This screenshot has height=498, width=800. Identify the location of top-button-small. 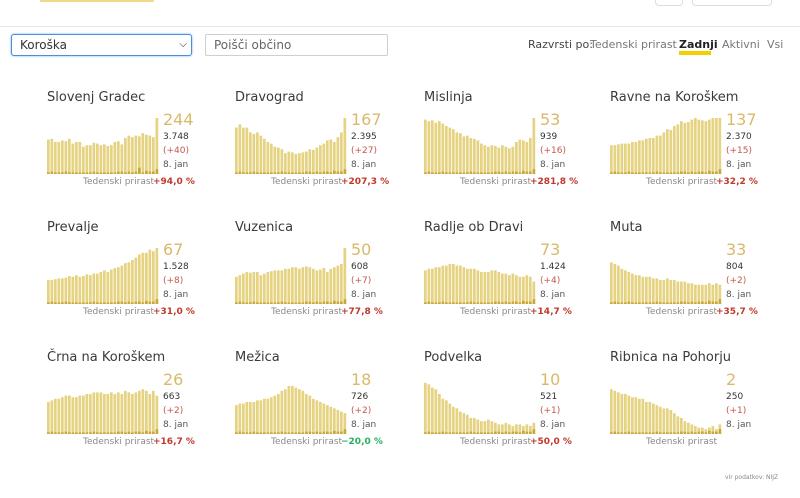
(669, 3).